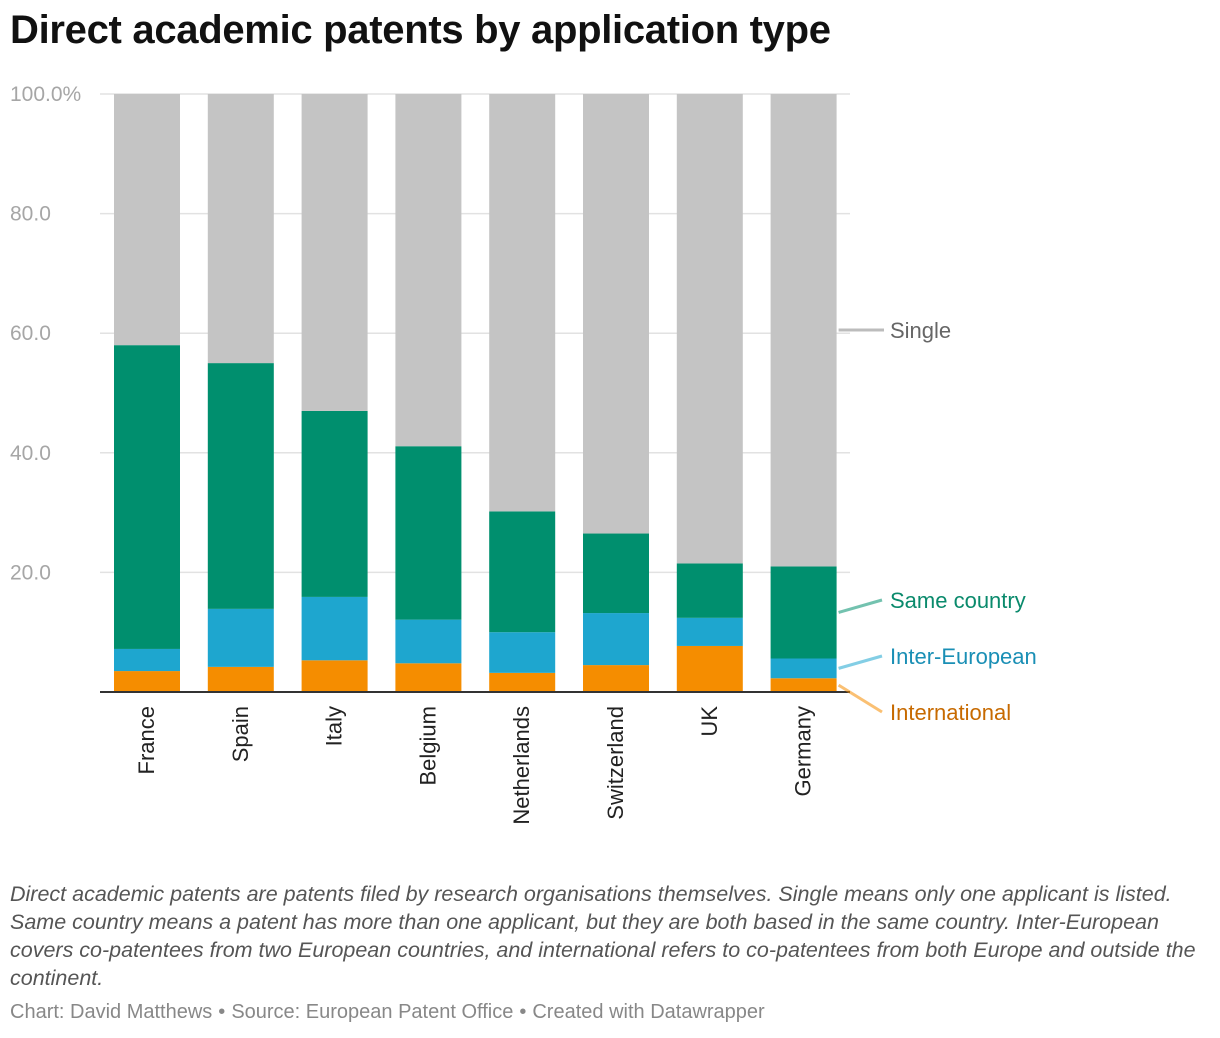 Image resolution: width=1220 pixels, height=1038 pixels. What do you see at coordinates (860, 662) in the screenshot?
I see `leader-line-inter-european` at bounding box center [860, 662].